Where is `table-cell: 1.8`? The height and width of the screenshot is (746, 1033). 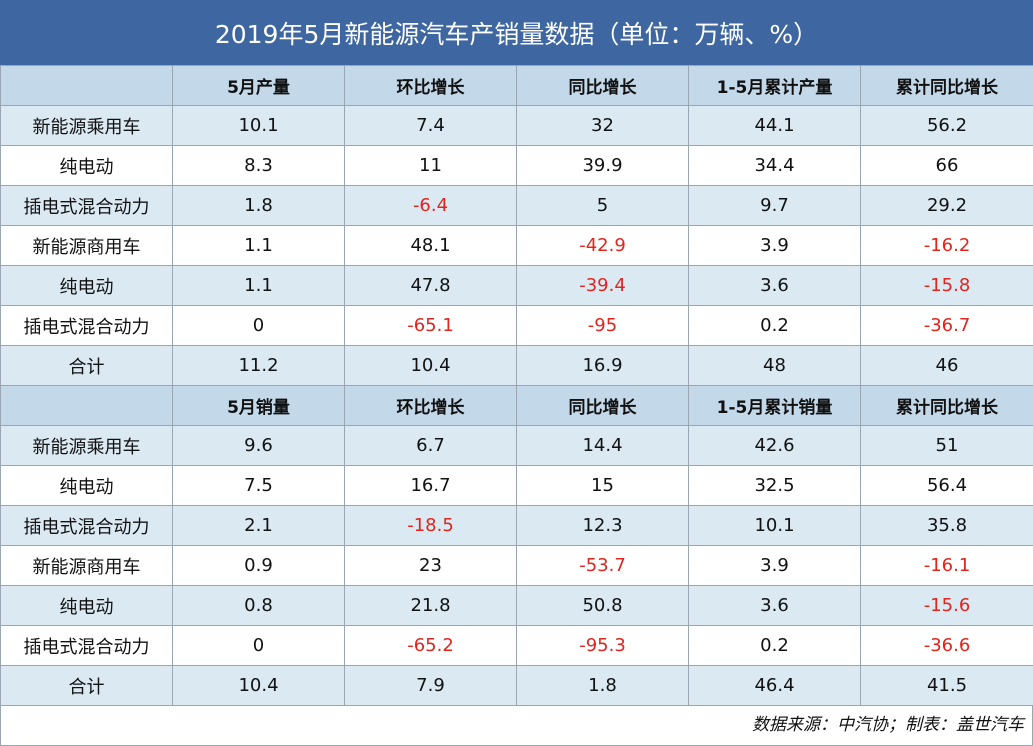 table-cell: 1.8 is located at coordinates (602, 685).